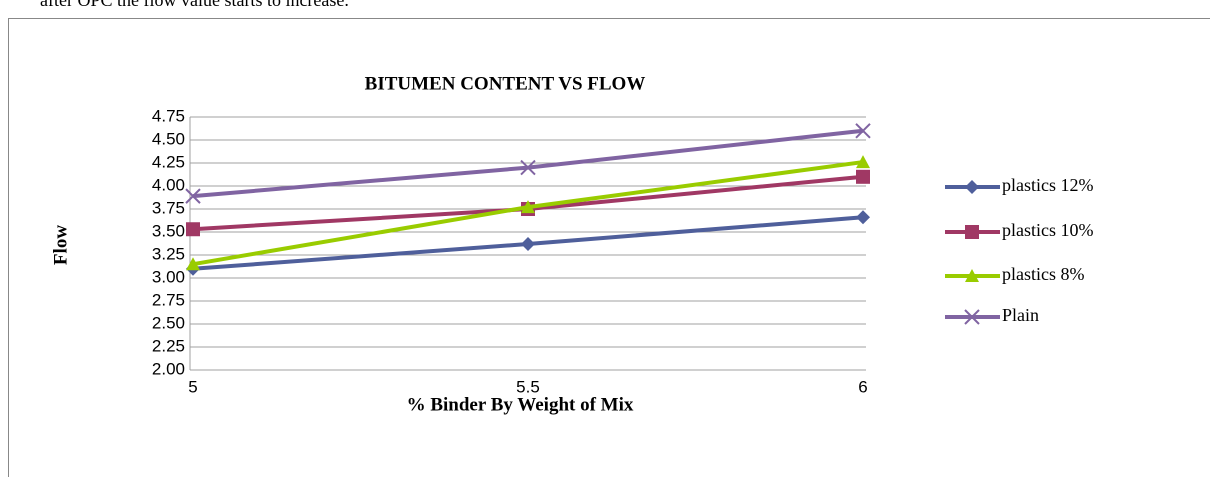 This screenshot has height=477, width=1210. I want to click on y-tick-label: 4.75, so click(168, 115).